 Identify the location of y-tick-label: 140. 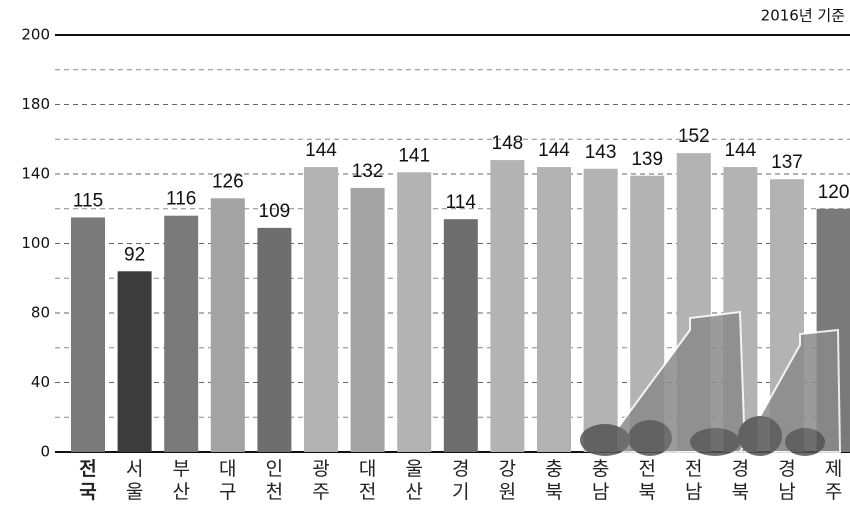
(35, 174).